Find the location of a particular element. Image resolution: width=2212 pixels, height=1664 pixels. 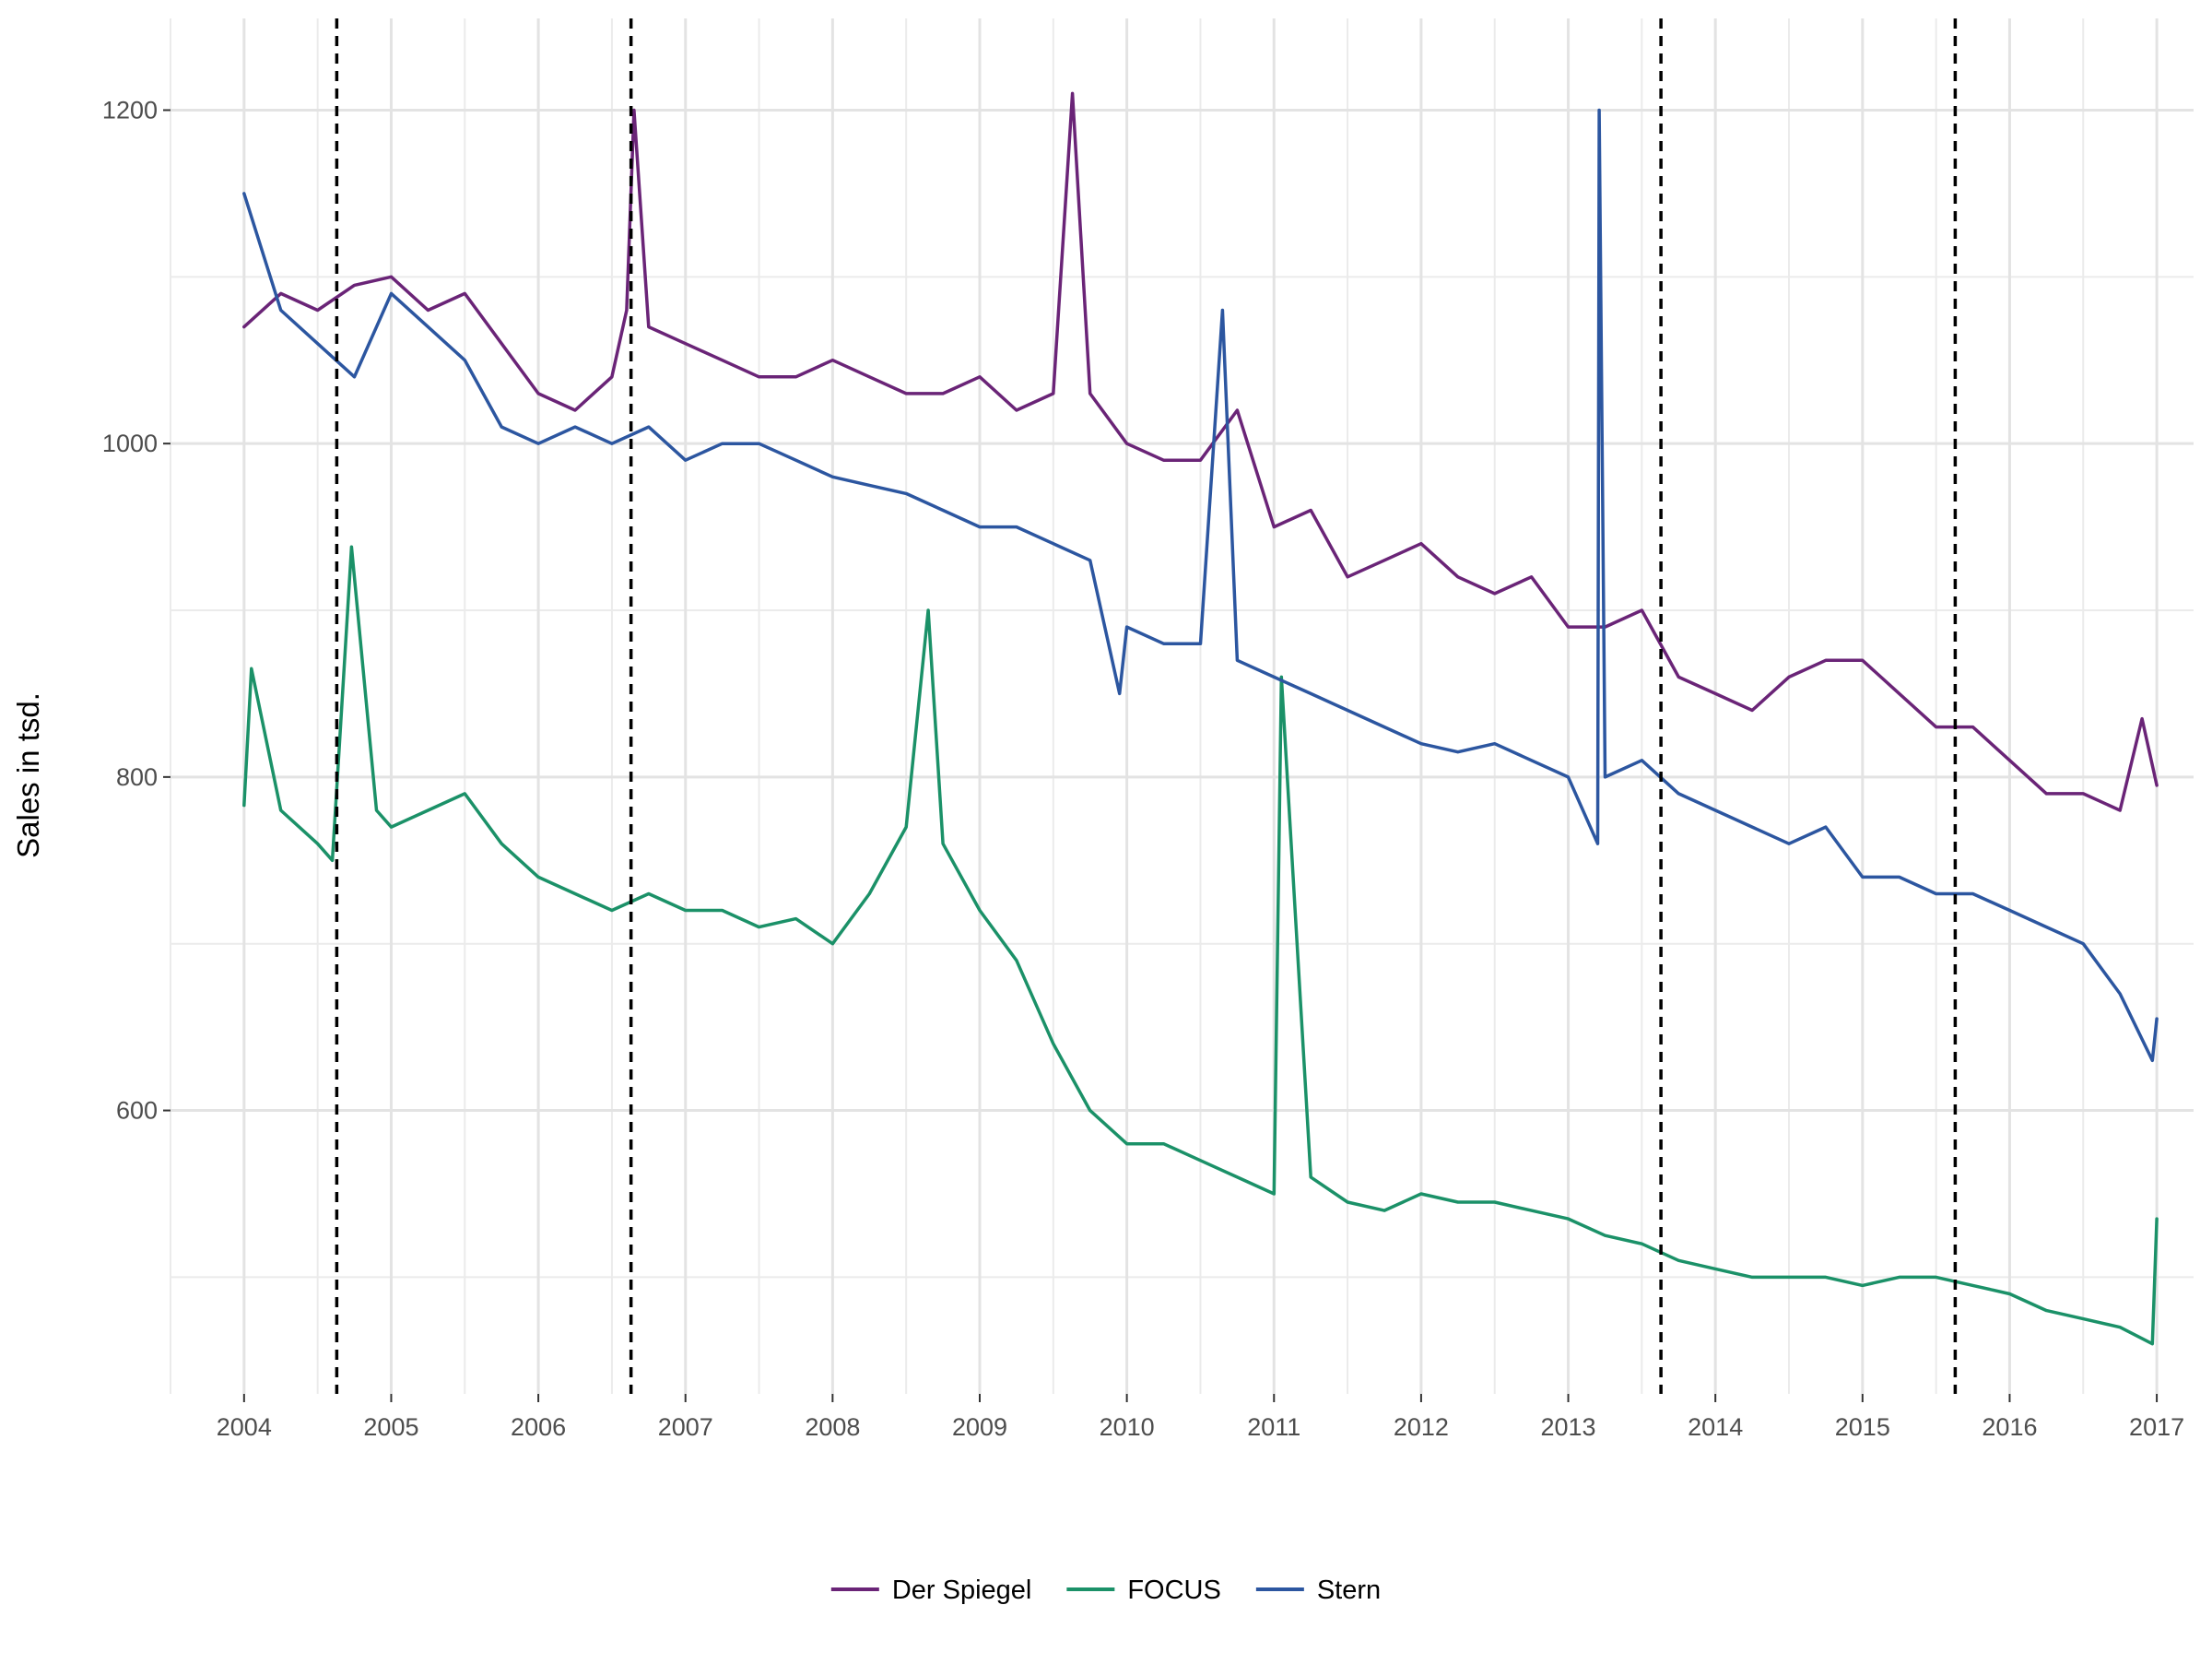

x-tick-label: 2005 is located at coordinates (390, 1427).